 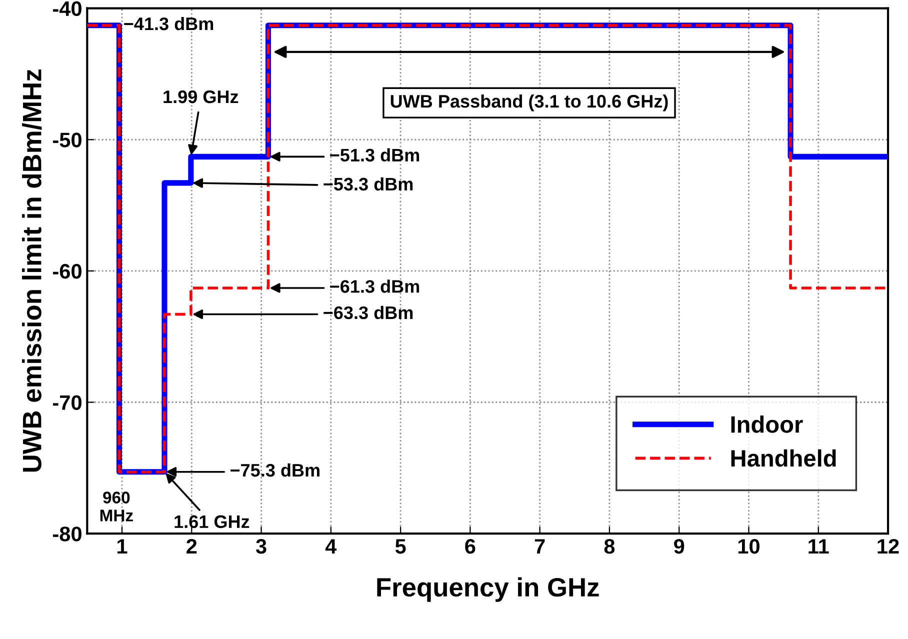 I want to click on x-tick-label: 8, so click(x=609, y=546).